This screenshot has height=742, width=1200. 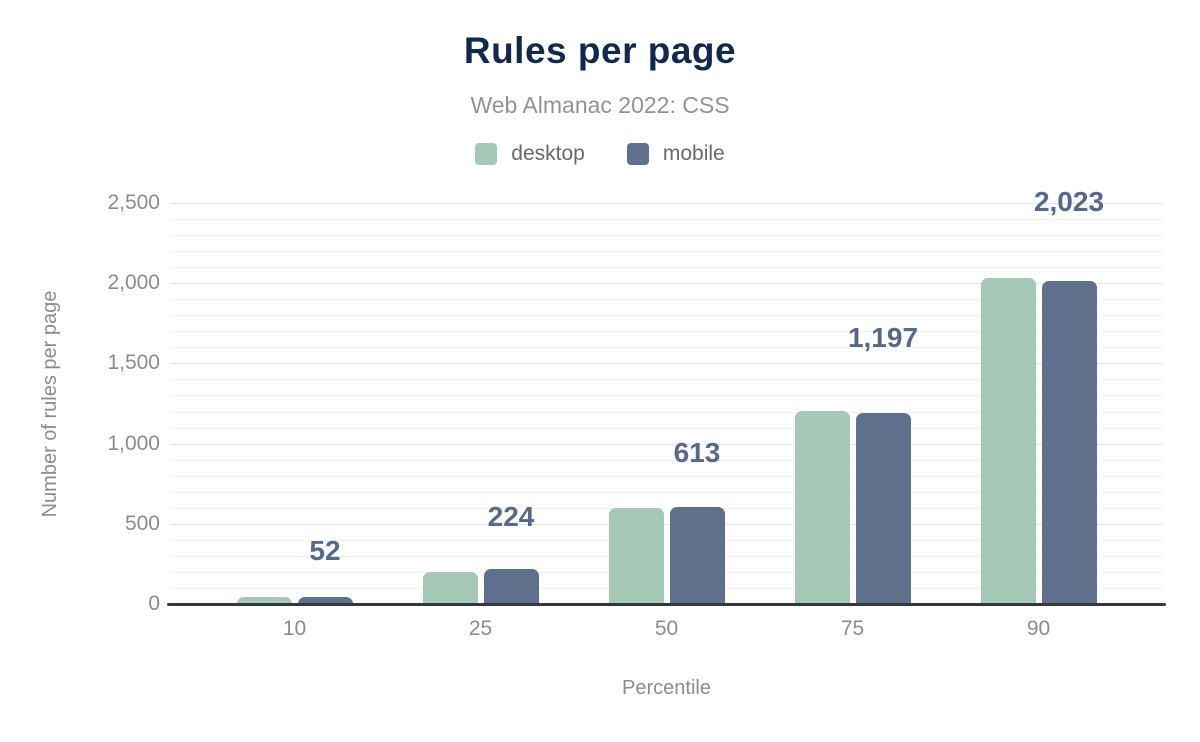 What do you see at coordinates (883, 337) in the screenshot?
I see `value-label-75: 1,197` at bounding box center [883, 337].